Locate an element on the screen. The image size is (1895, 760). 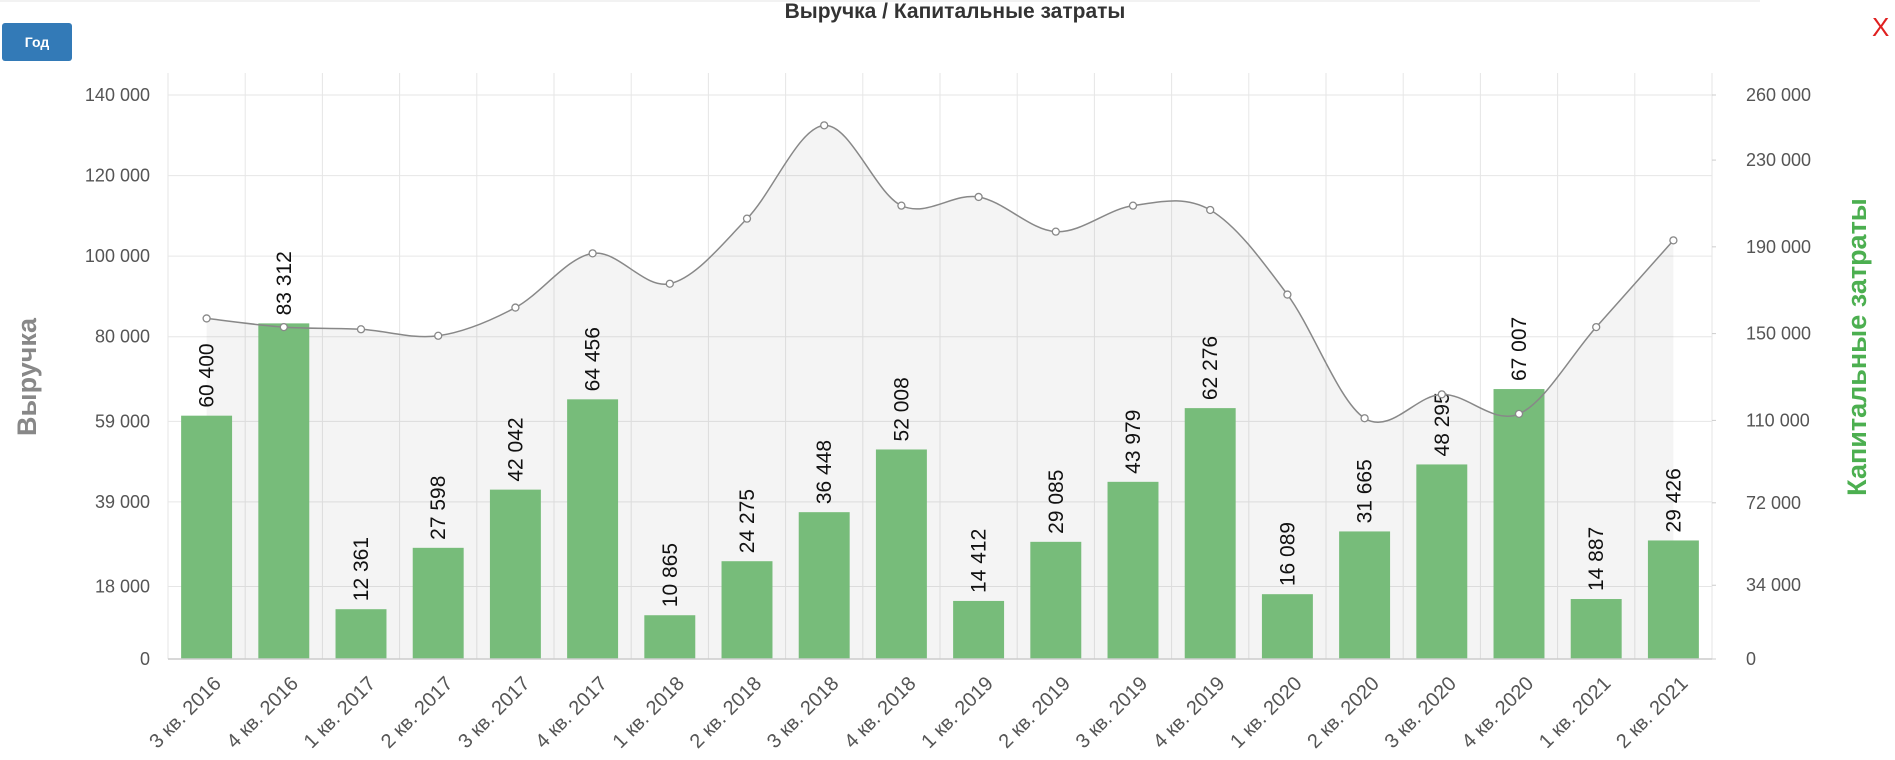
y2-tick-label: 190 000 is located at coordinates (1778, 247).